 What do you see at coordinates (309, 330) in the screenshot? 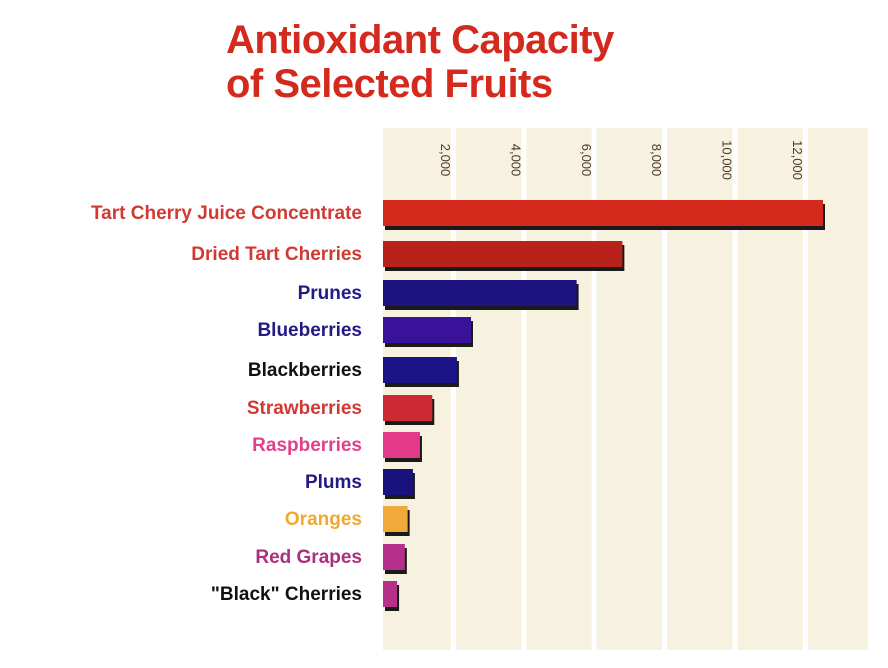
I see `category-label: Blueberries` at bounding box center [309, 330].